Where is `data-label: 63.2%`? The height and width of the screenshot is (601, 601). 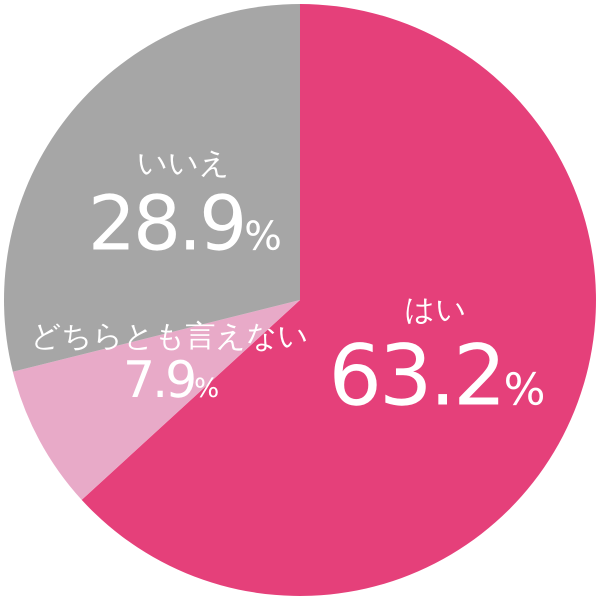 data-label: 63.2% is located at coordinates (436, 375).